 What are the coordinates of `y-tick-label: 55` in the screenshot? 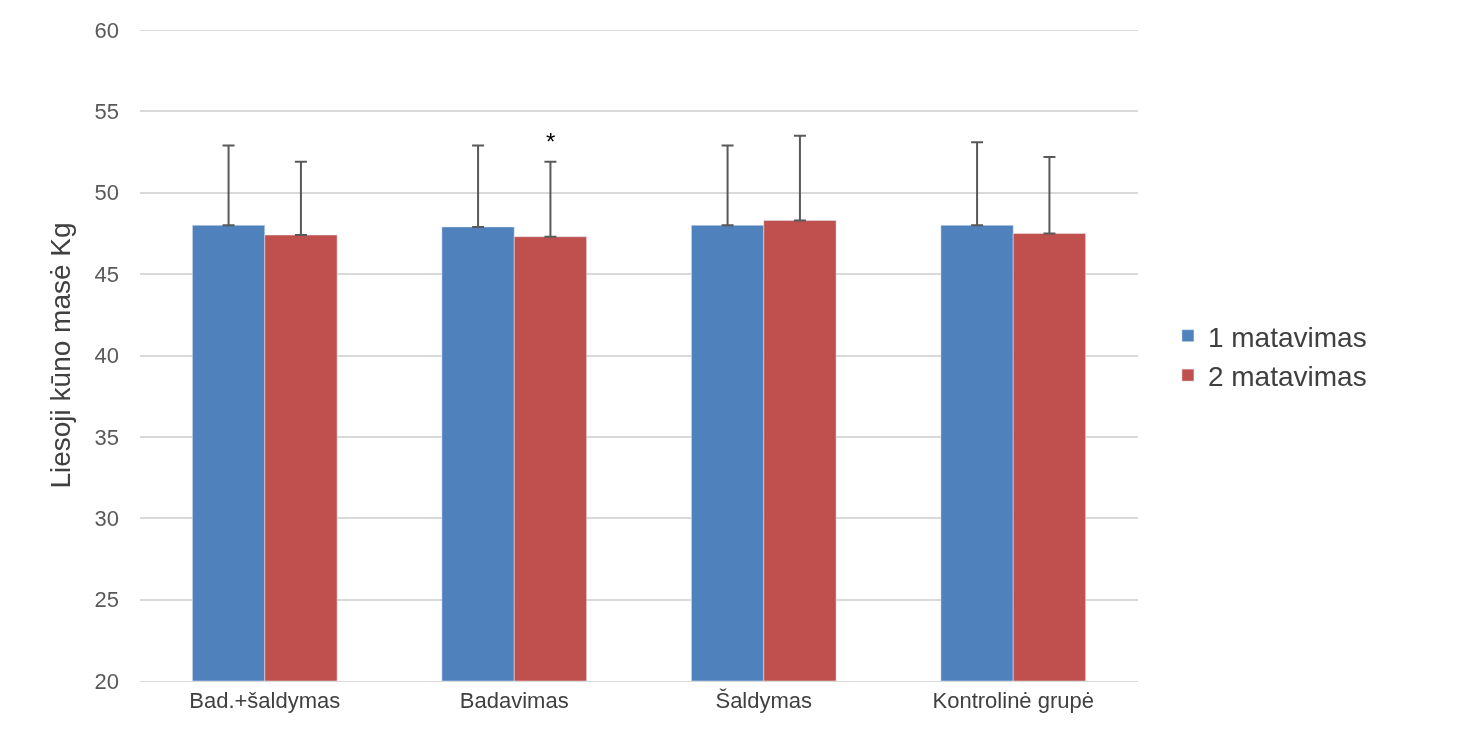 It's located at (106, 112).